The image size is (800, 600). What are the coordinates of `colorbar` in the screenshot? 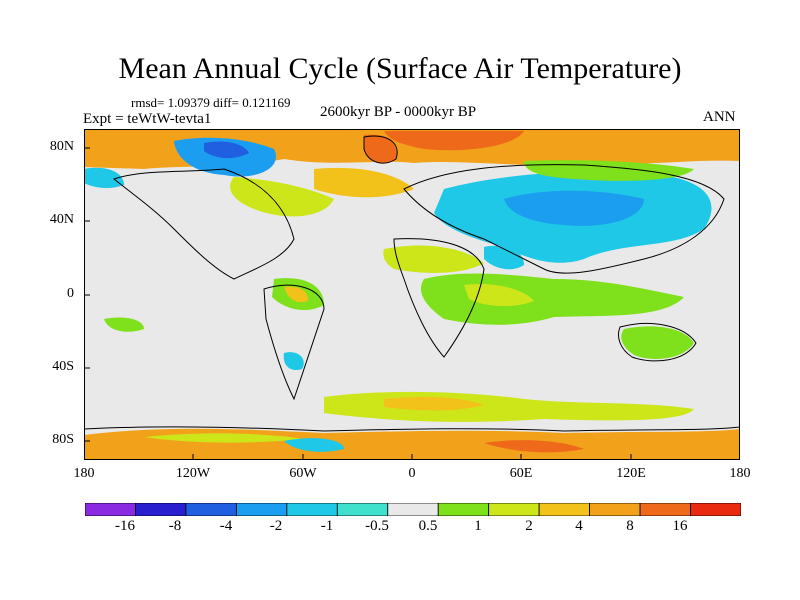 It's located at (413, 509).